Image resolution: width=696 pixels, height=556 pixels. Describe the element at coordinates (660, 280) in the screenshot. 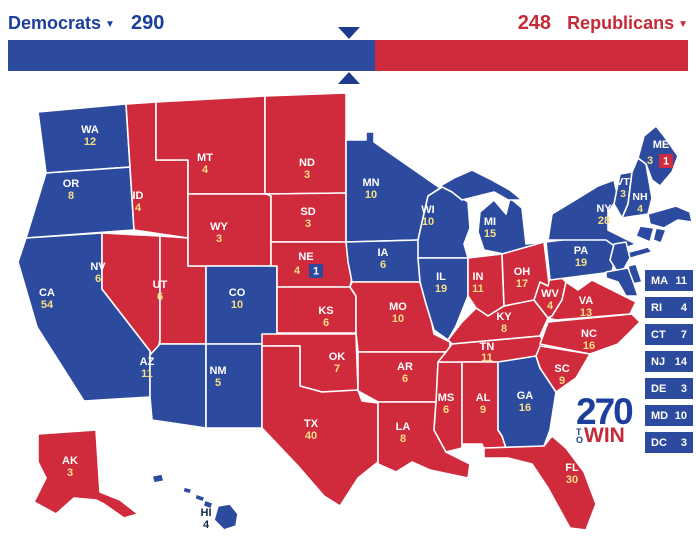

I see `sidebar-abbr-ma: MA` at that location.